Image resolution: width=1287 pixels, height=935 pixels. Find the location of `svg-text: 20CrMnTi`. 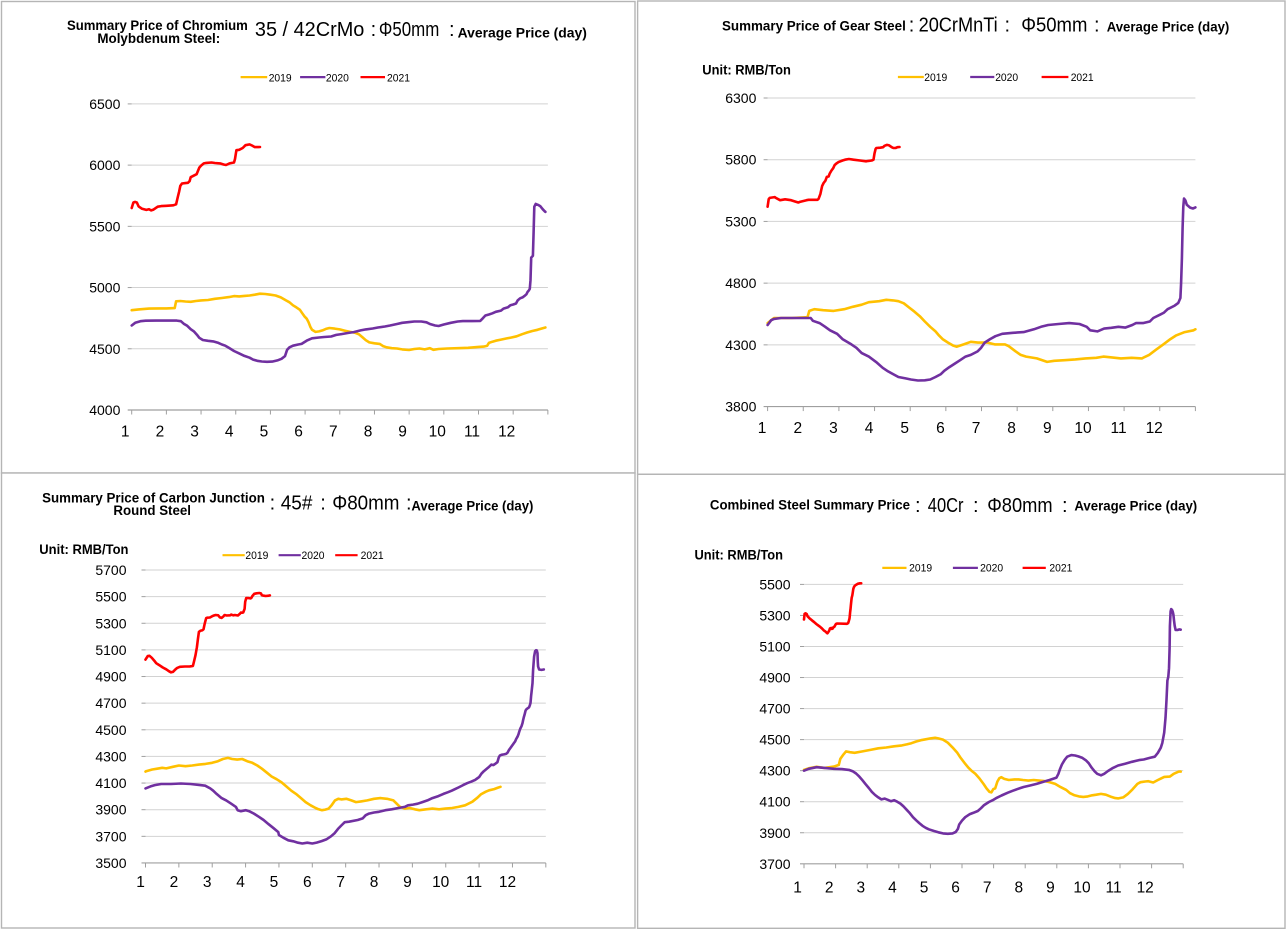

svg-text: 20CrMnTi is located at coordinates (958, 26).